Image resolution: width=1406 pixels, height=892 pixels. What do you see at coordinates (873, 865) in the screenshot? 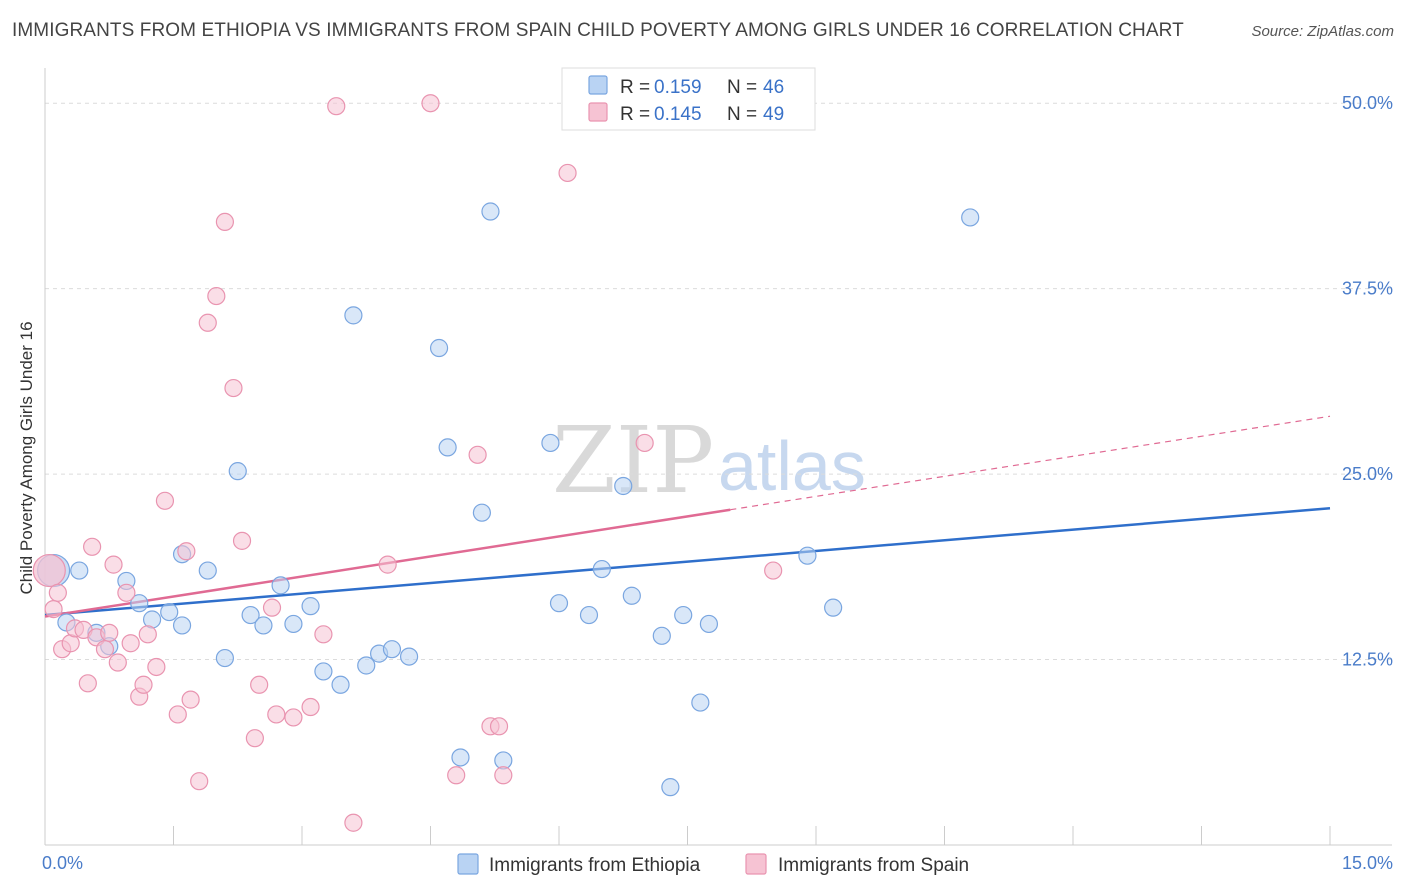
I see `bottom-legend-label-spain: Immigrants from Spain` at bounding box center [873, 865].